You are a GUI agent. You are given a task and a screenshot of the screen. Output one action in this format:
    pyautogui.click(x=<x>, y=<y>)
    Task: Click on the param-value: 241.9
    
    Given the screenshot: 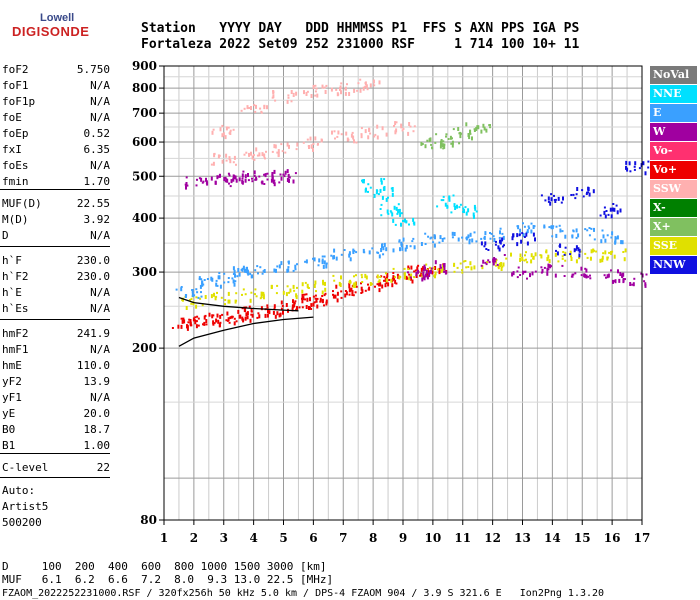 What is the action you would take?
    pyautogui.click(x=93, y=333)
    